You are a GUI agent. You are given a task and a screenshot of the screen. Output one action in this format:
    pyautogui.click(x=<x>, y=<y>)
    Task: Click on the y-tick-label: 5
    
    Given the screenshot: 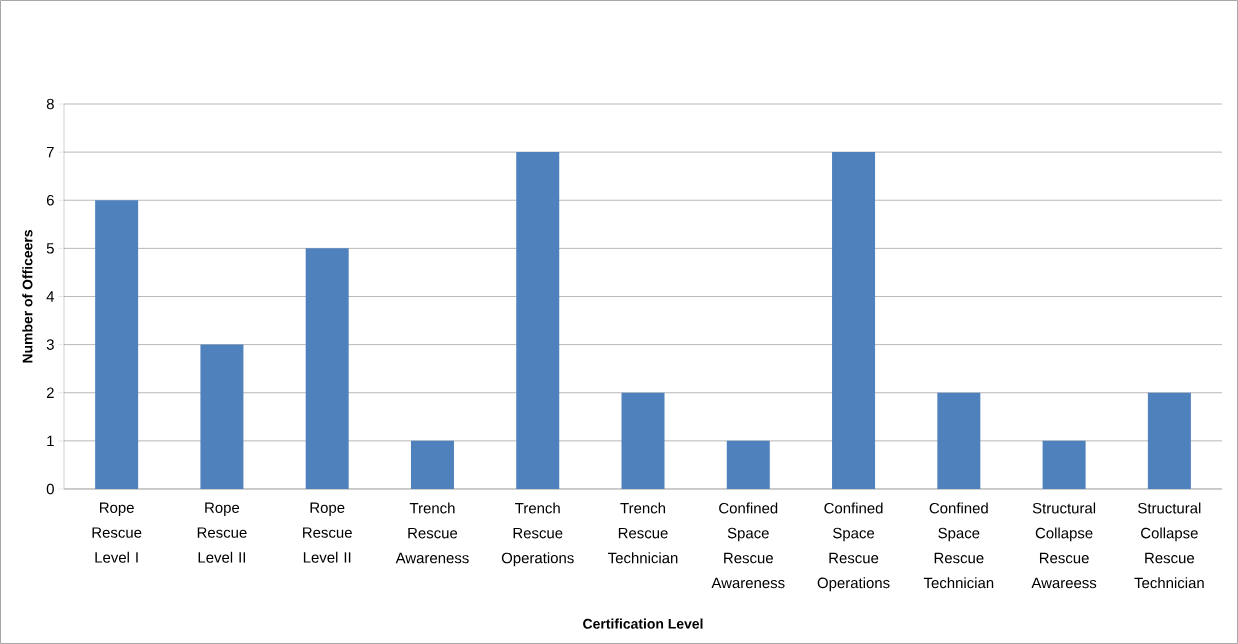 What is the action you would take?
    pyautogui.click(x=50, y=248)
    